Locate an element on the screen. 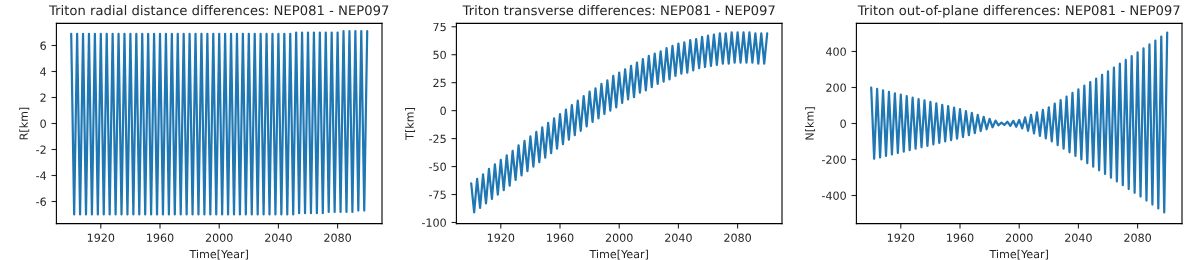 This screenshot has width=1200, height=260. y-axis-title: T[km] is located at coordinates (410, 124).